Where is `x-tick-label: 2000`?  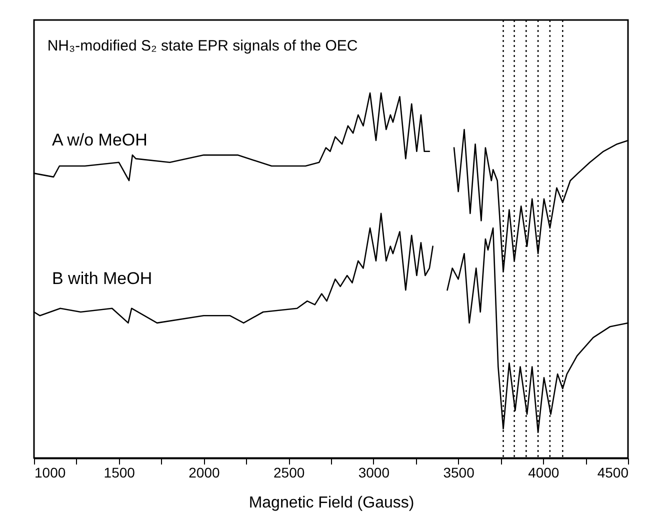
x-tick-label: 2000 is located at coordinates (204, 472).